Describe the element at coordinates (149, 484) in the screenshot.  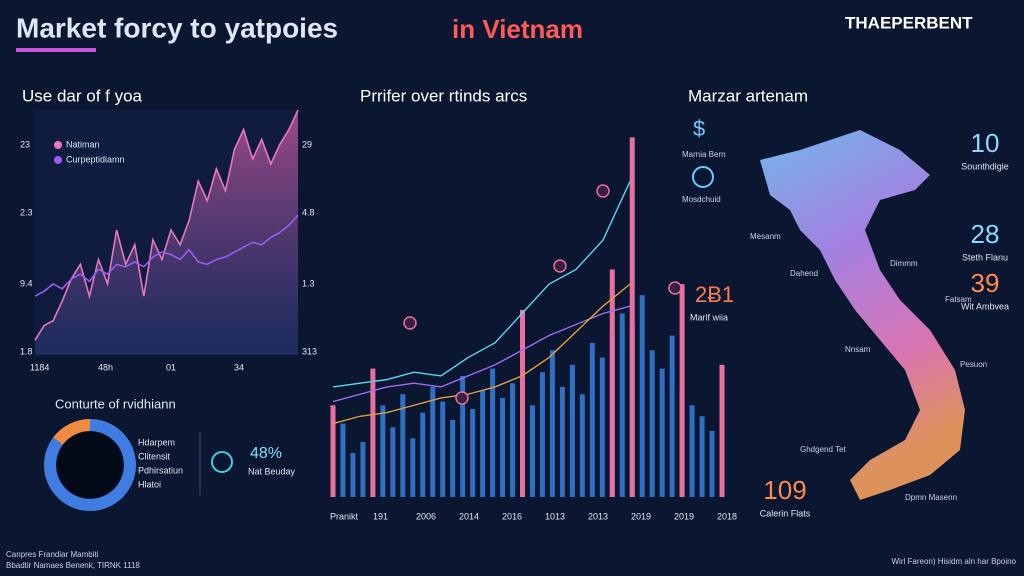
I see `legend-label: Hlatoi` at that location.